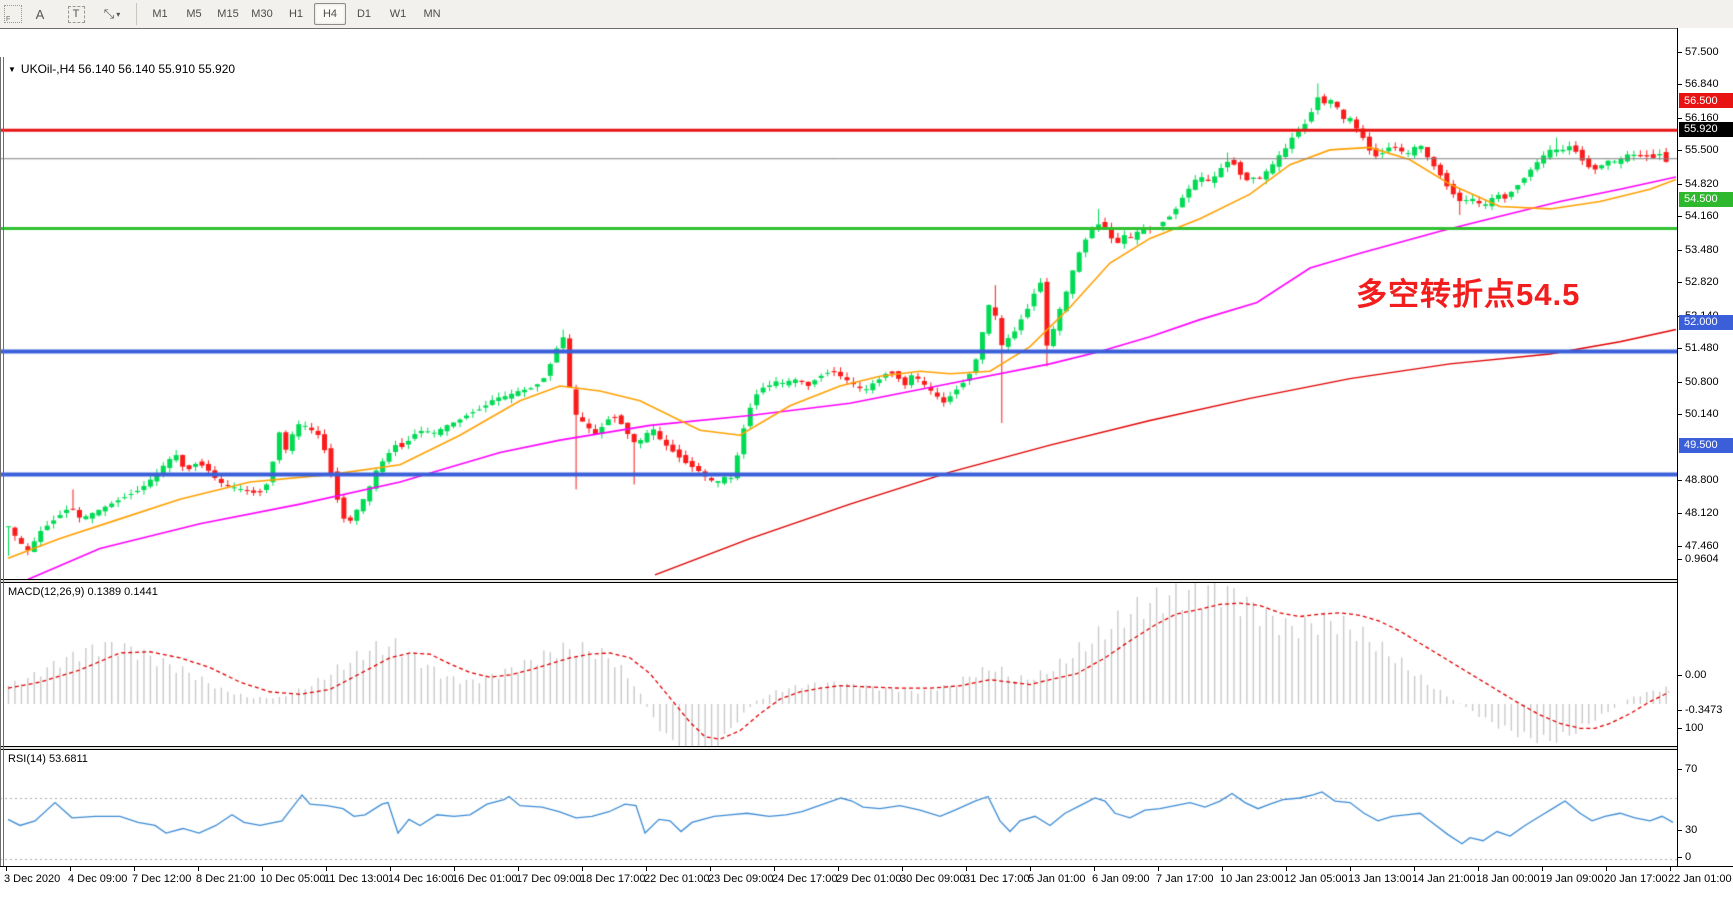  What do you see at coordinates (432, 14) in the screenshot?
I see `timeframe-mn: MN` at bounding box center [432, 14].